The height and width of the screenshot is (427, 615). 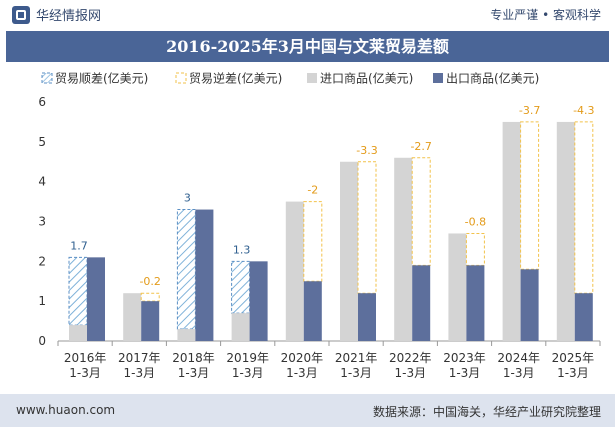 What do you see at coordinates (302, 358) in the screenshot?
I see `x-tick-label: 2020年` at bounding box center [302, 358].